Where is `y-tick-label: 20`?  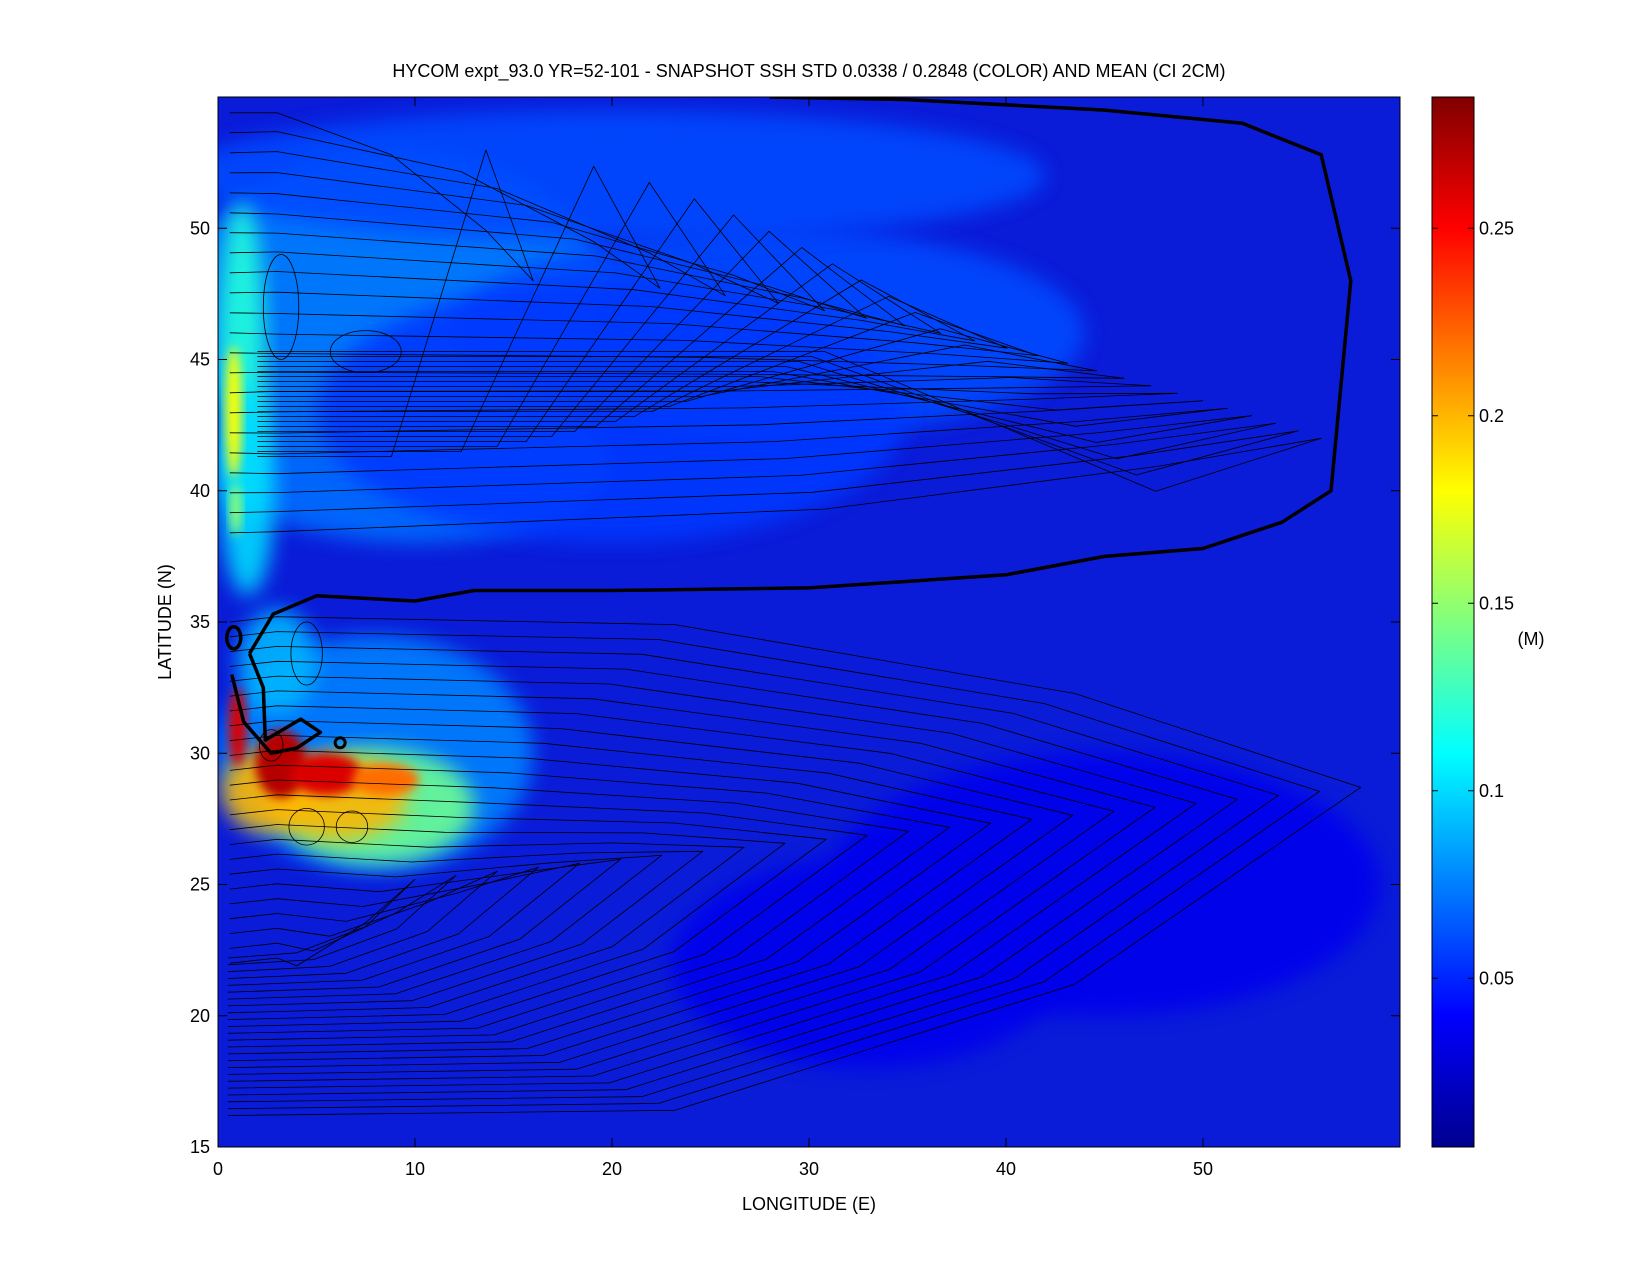 y-tick-label: 20 is located at coordinates (200, 1016).